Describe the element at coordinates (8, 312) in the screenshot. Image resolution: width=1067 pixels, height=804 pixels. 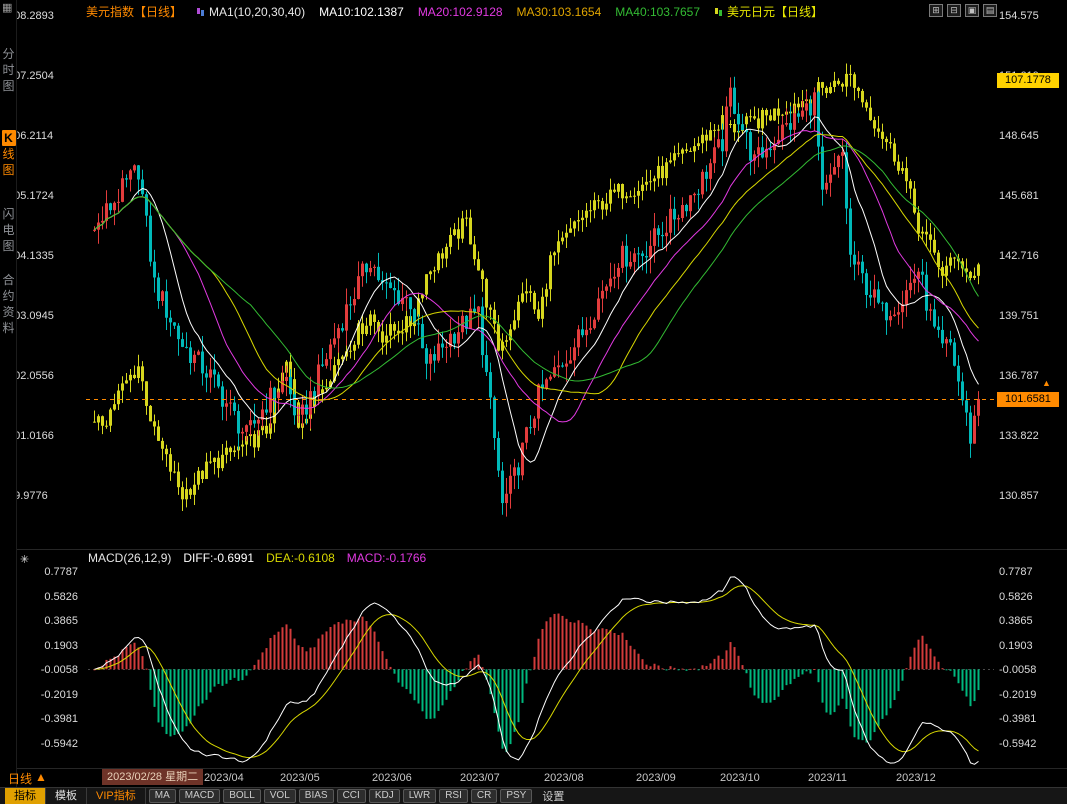
I see `sidebar-tab-char: 资` at that location.